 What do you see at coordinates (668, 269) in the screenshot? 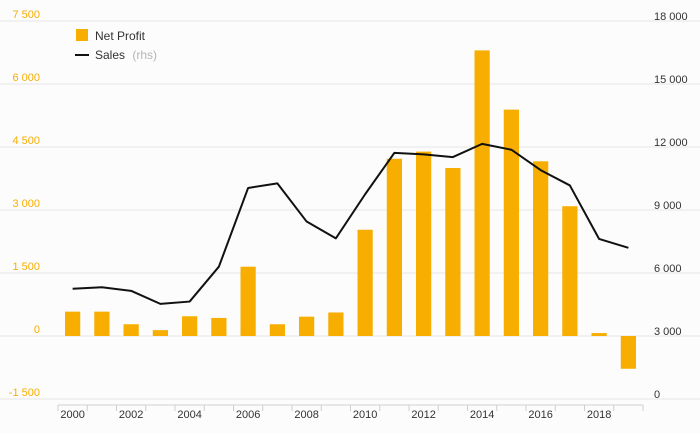
I see `y-right-tick-label: 6 000` at bounding box center [668, 269].